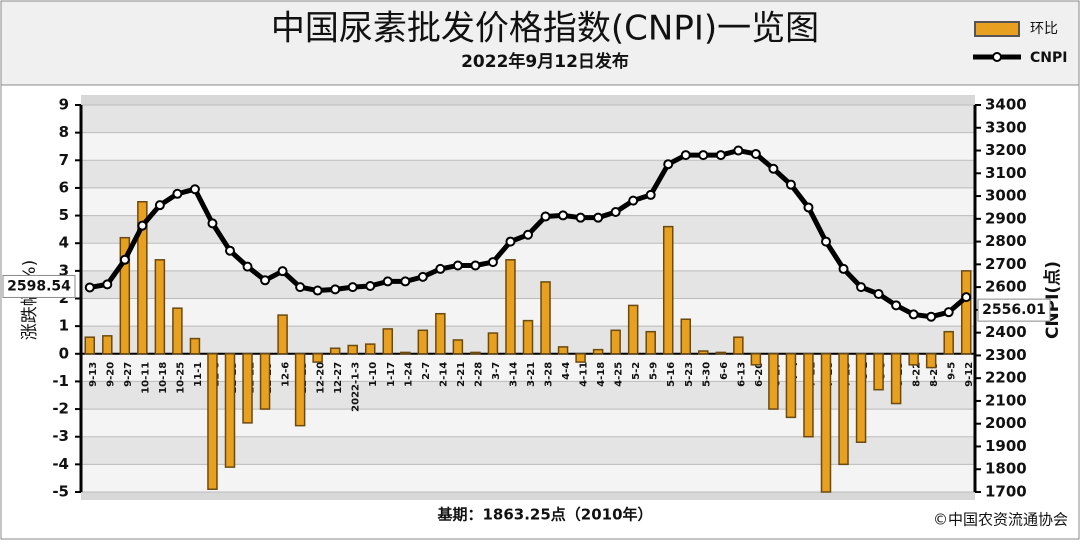 The height and width of the screenshot is (544, 1080). What do you see at coordinates (60, 436) in the screenshot?
I see `y-tick-label: -3` at bounding box center [60, 436].